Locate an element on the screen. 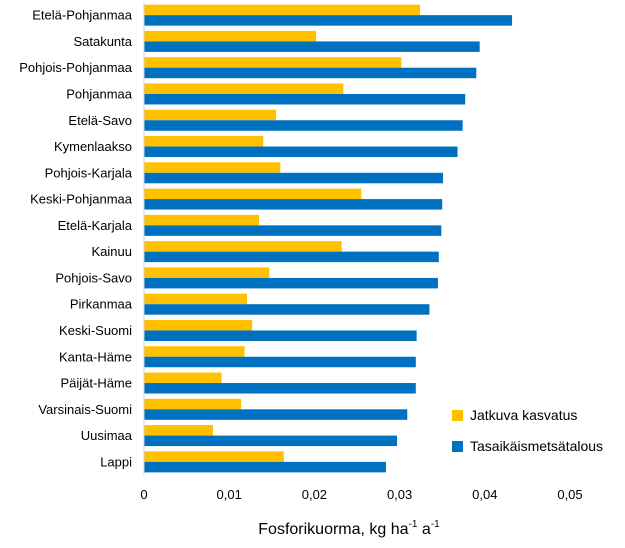 The width and height of the screenshot is (625, 548). bar-kymenlaakso-tasaikaismetsatalous is located at coordinates (301, 152).